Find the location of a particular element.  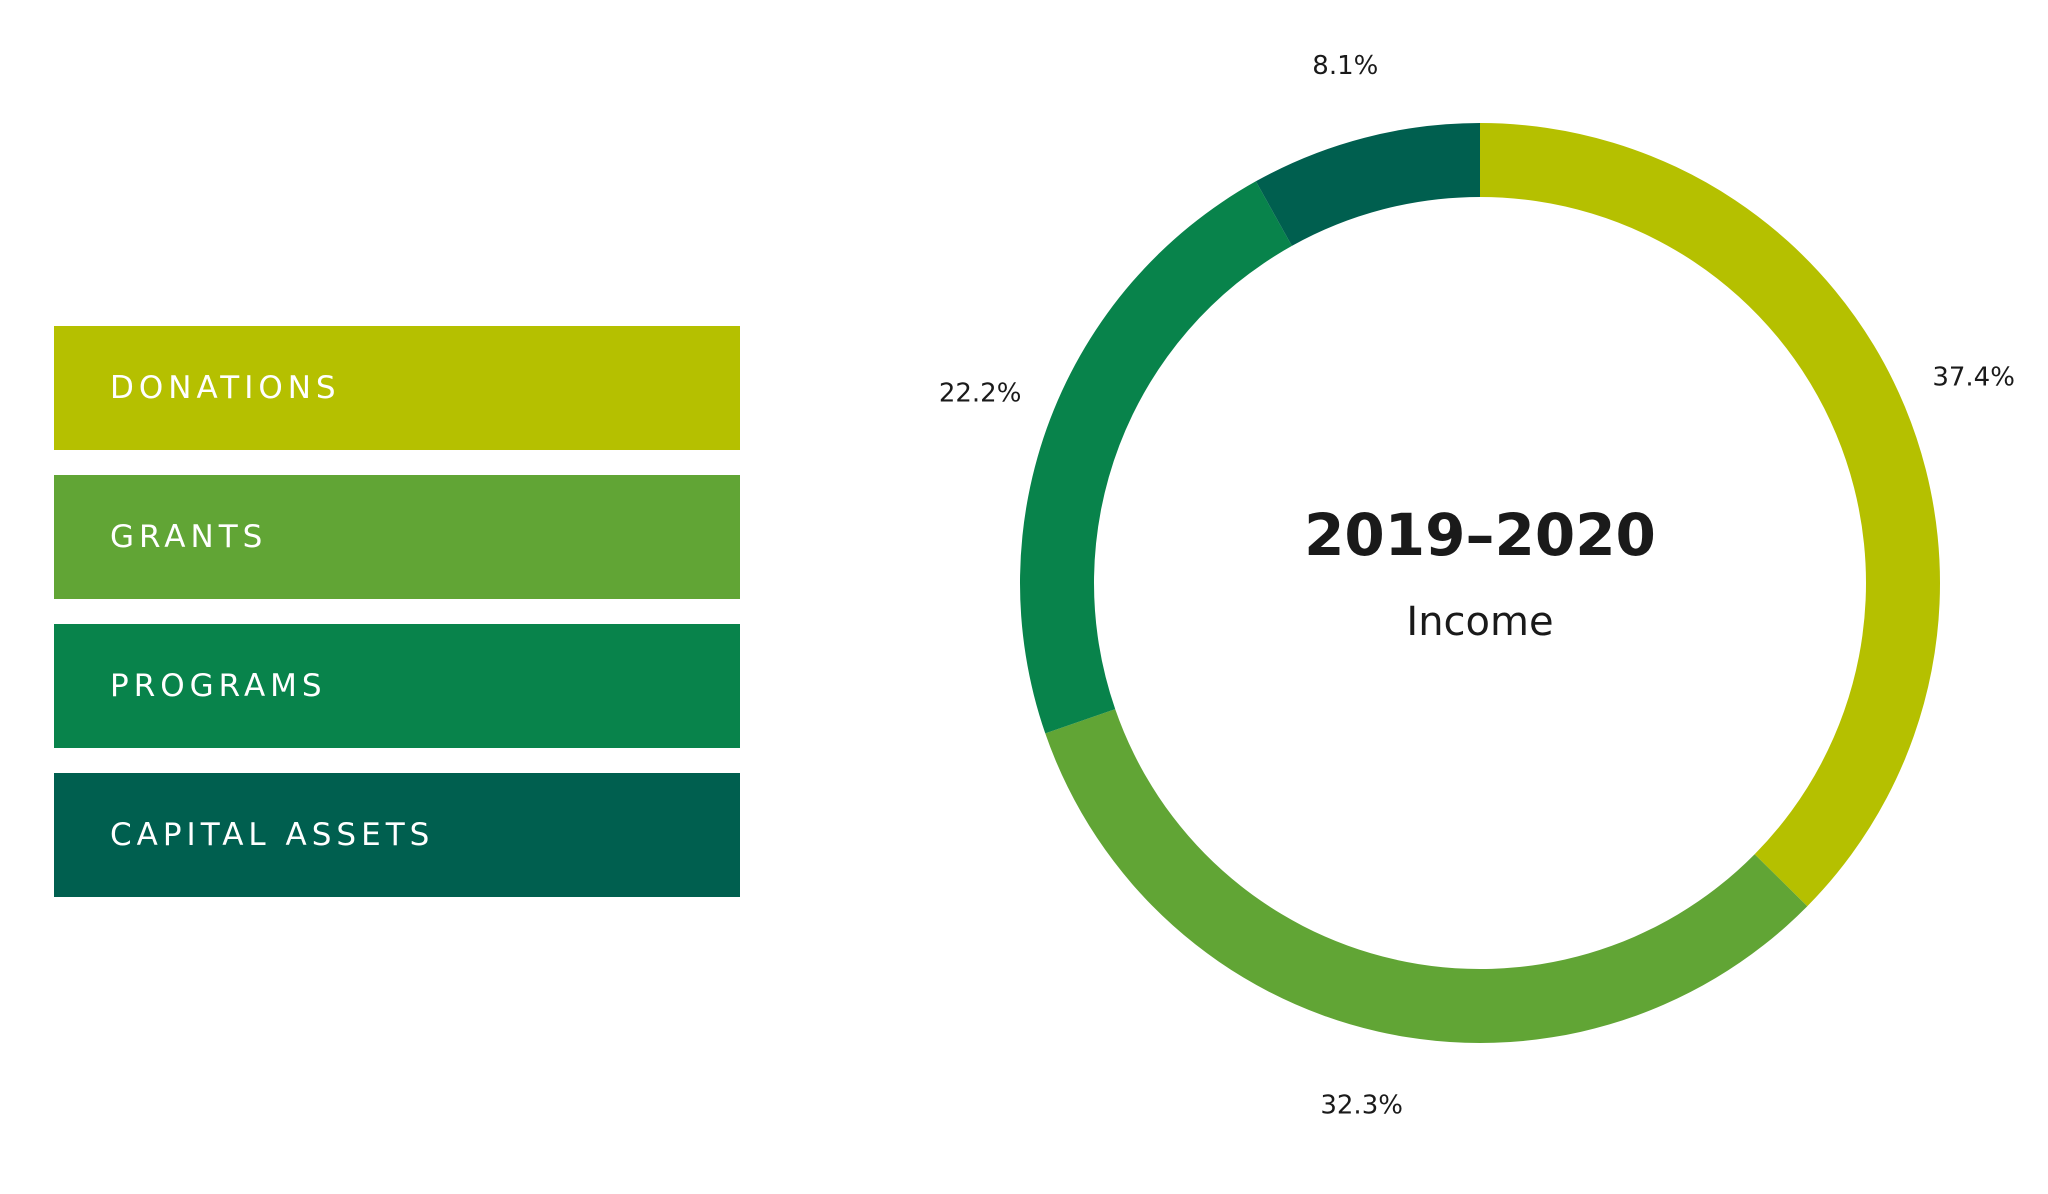

label-programs: 22.2% is located at coordinates (980, 393).